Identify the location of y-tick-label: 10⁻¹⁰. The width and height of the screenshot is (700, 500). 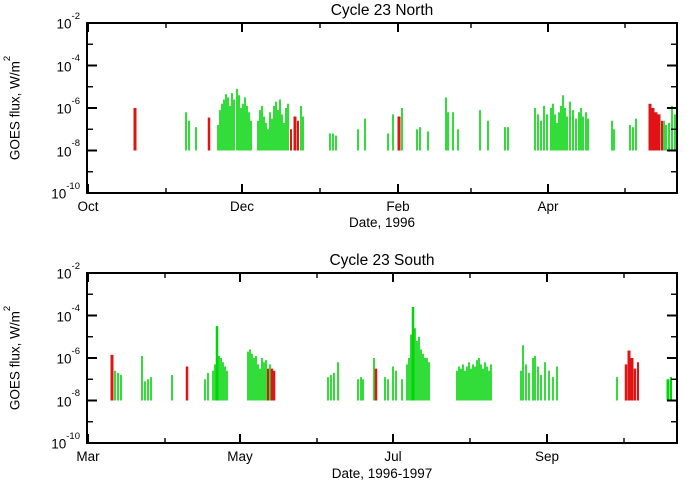
(65, 191).